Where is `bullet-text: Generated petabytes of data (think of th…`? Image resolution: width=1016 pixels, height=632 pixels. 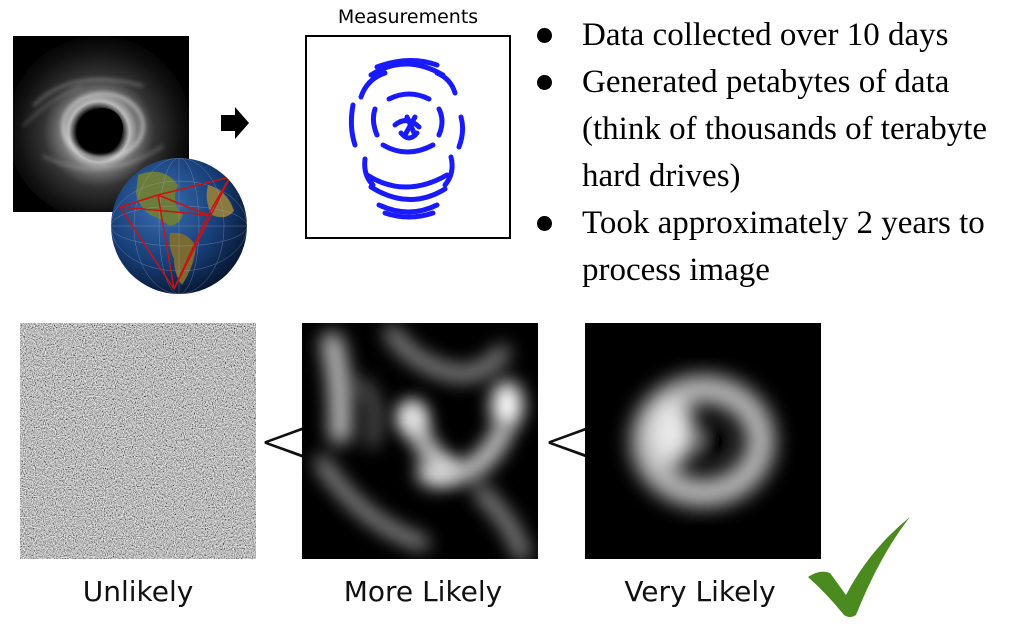
bullet-text: Generated petabytes of data (think of th… is located at coordinates (785, 129).